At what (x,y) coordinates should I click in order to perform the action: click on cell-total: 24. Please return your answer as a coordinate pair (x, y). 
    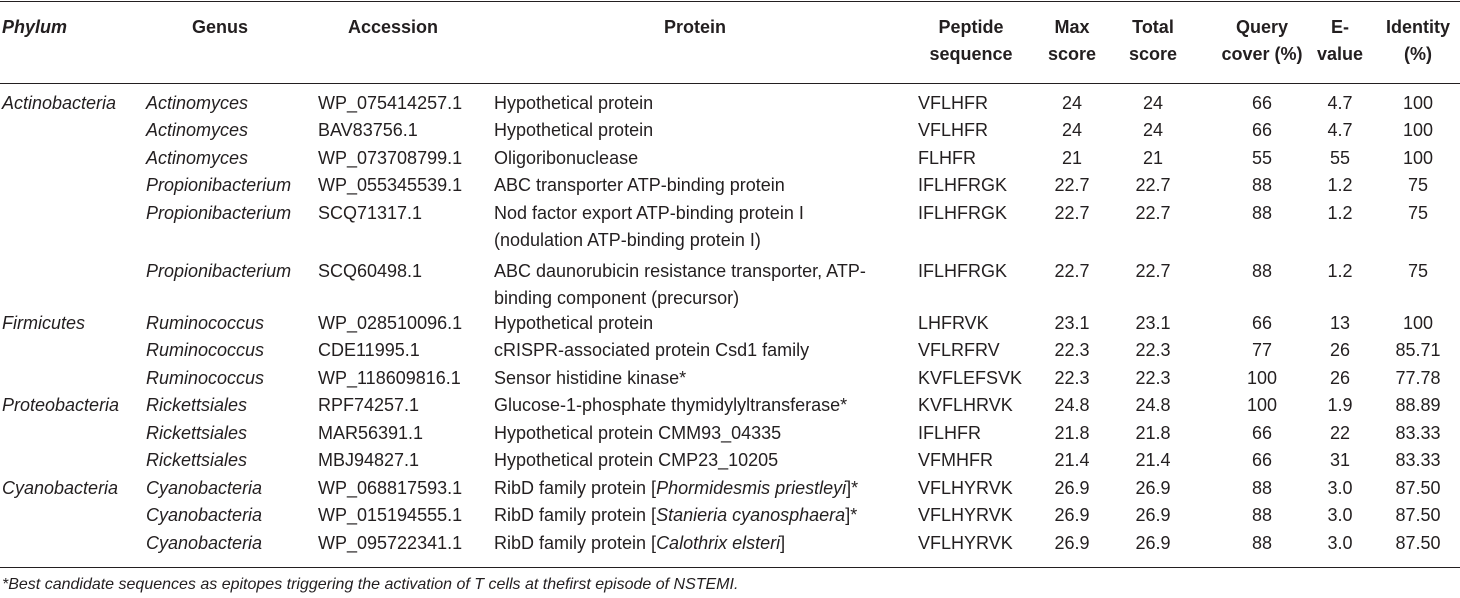
    Looking at the image, I should click on (1153, 130).